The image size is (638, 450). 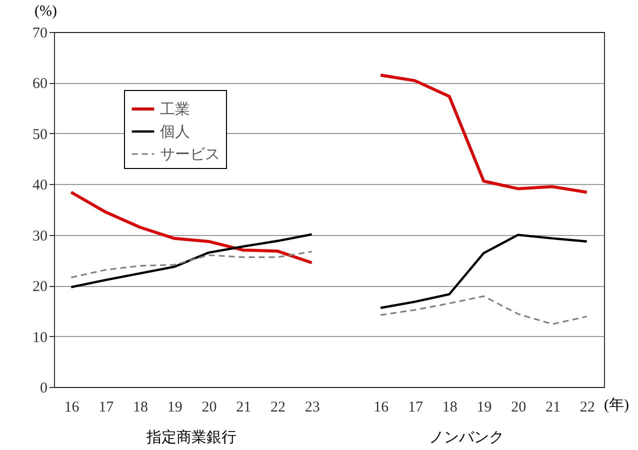 I want to click on text: 指定商業銀行, so click(x=192, y=437).